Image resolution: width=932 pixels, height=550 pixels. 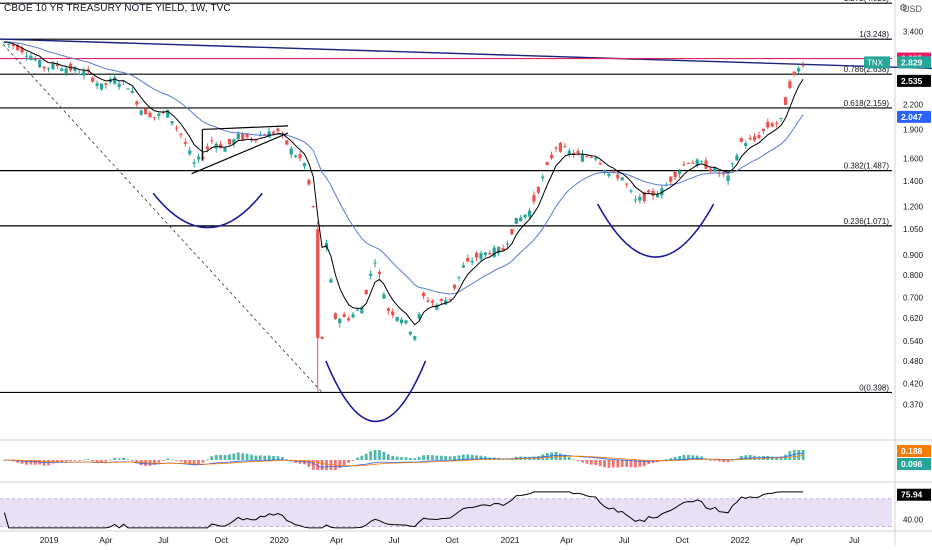 I want to click on gear-icon: ⚙, so click(x=903, y=8).